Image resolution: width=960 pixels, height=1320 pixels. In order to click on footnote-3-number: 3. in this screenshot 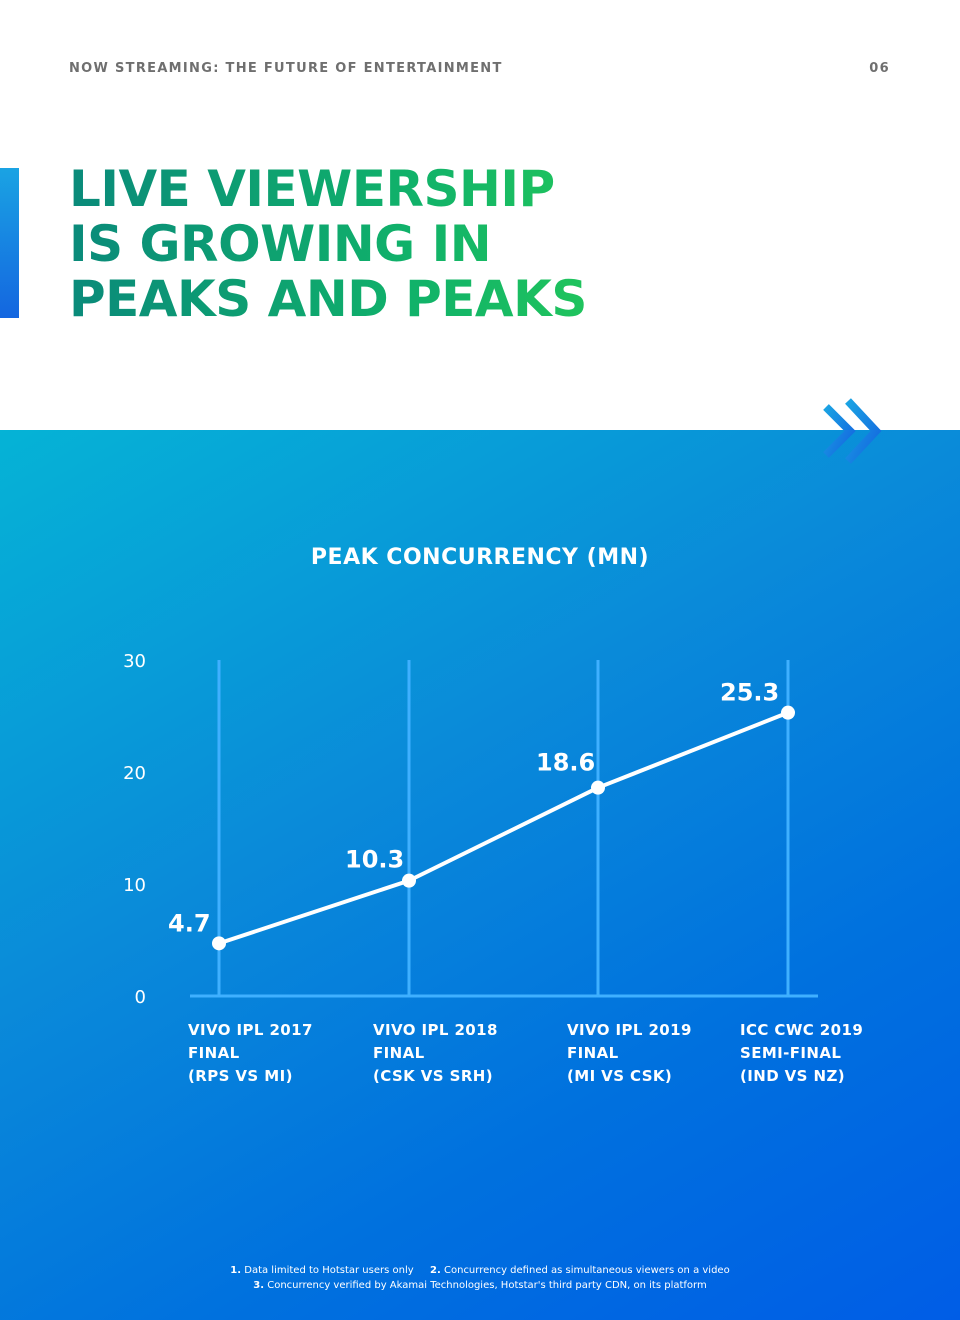, I will do `click(259, 1285)`.